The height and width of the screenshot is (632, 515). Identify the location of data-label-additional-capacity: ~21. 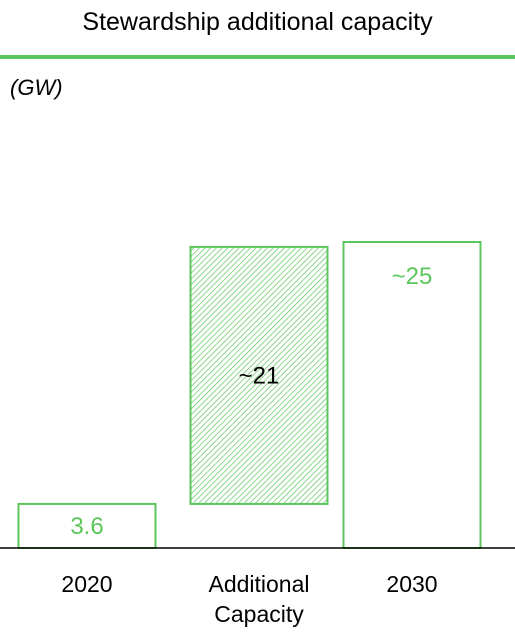
(259, 375).